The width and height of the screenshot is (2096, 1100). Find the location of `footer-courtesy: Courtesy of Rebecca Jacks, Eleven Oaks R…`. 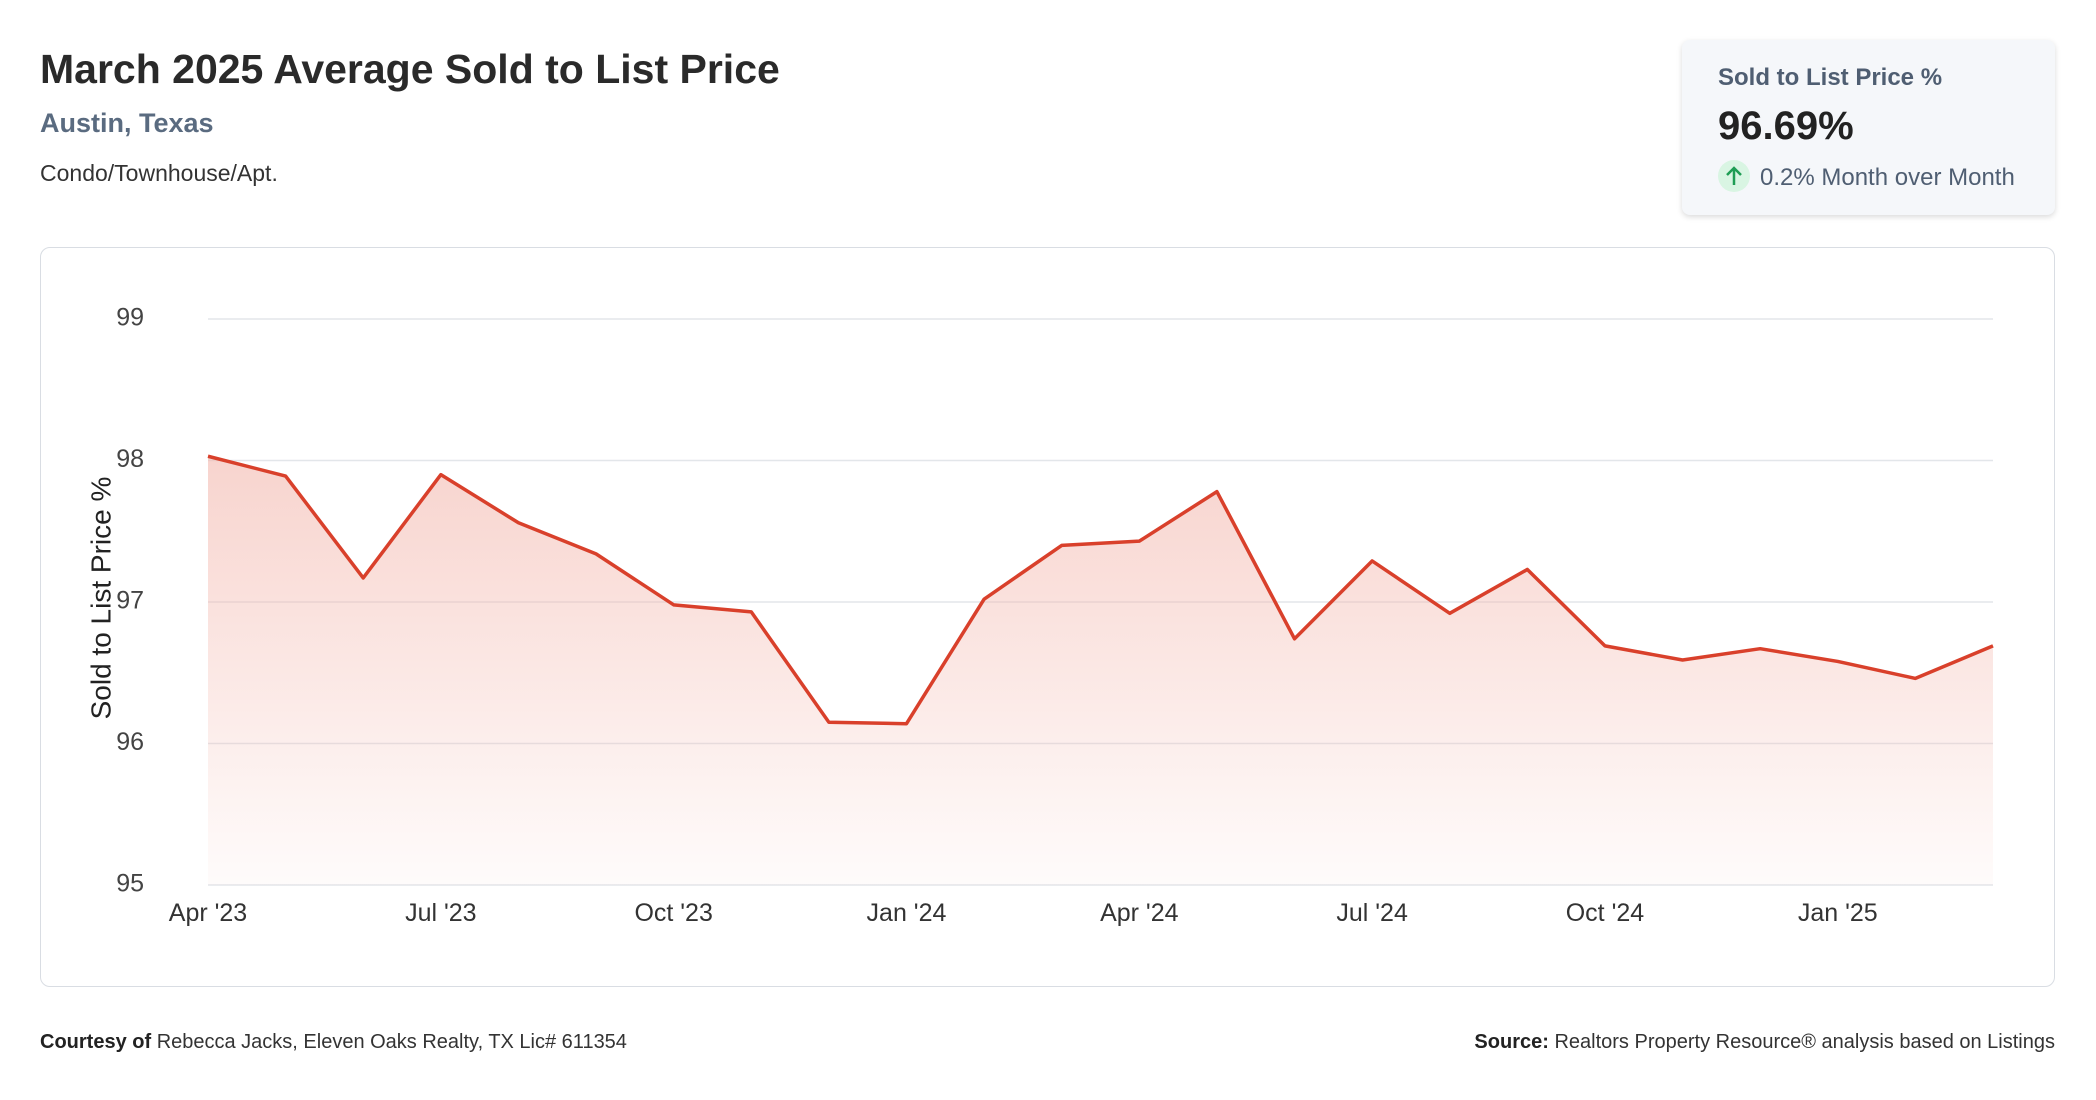

footer-courtesy: Courtesy of Rebecca Jacks, Eleven Oaks R… is located at coordinates (333, 1042).